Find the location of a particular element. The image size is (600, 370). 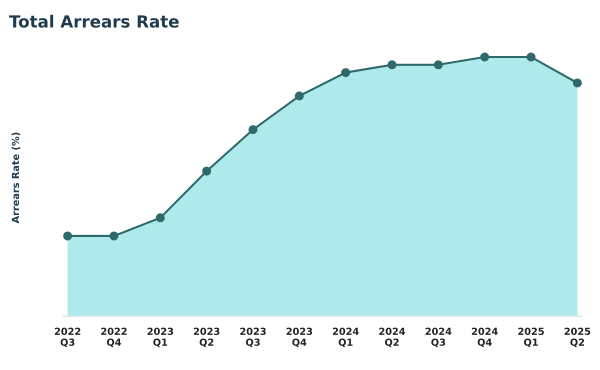

x-tick-label: 2023 Q1 is located at coordinates (161, 338).